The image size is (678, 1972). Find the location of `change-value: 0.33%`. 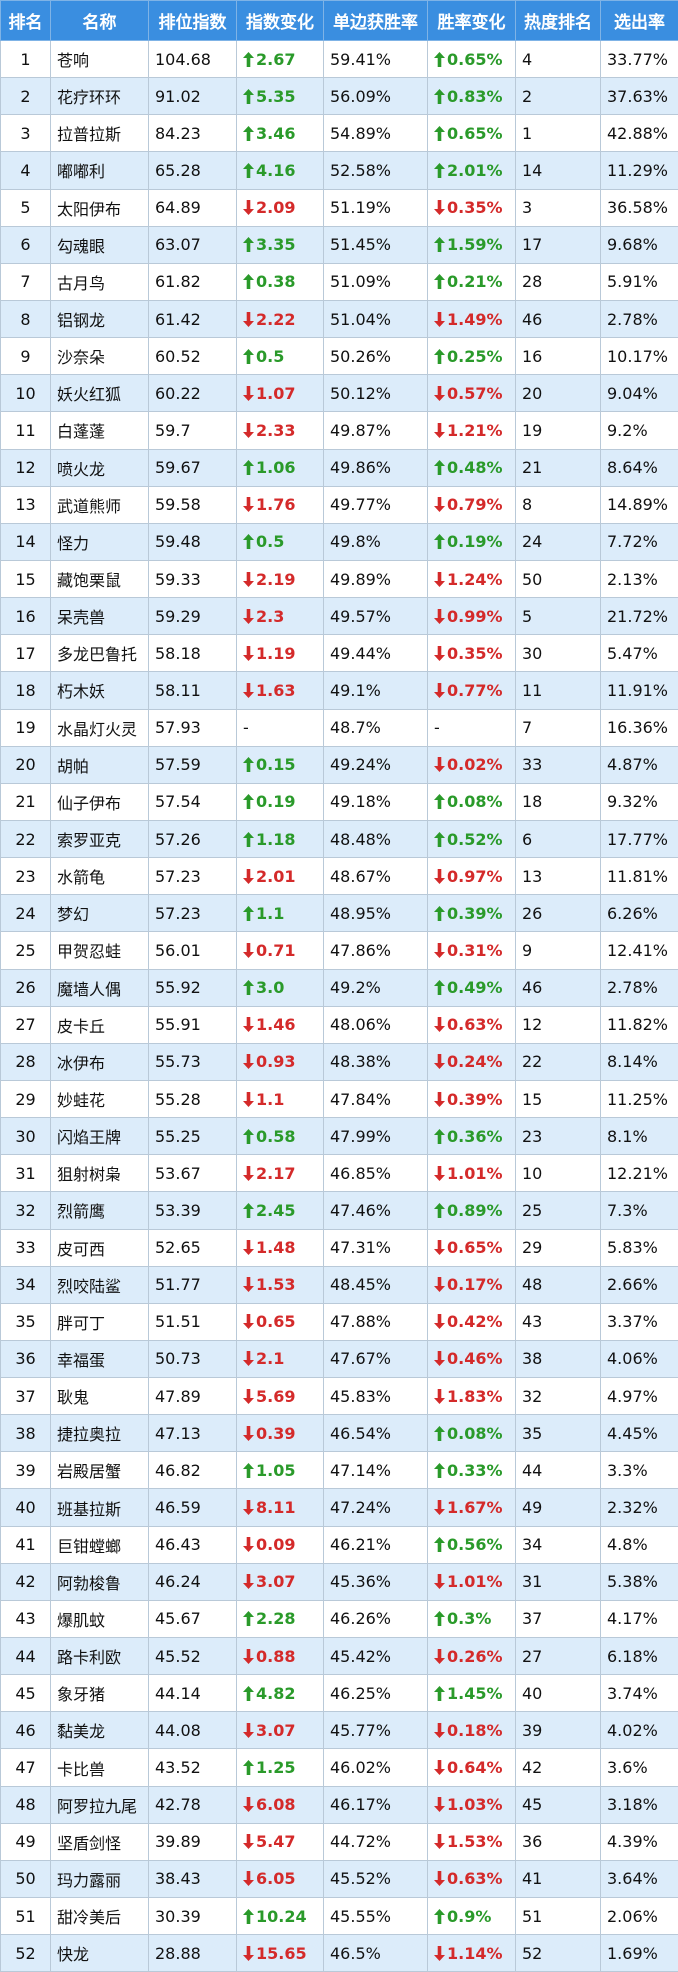

change-value: 0.33% is located at coordinates (475, 1470).